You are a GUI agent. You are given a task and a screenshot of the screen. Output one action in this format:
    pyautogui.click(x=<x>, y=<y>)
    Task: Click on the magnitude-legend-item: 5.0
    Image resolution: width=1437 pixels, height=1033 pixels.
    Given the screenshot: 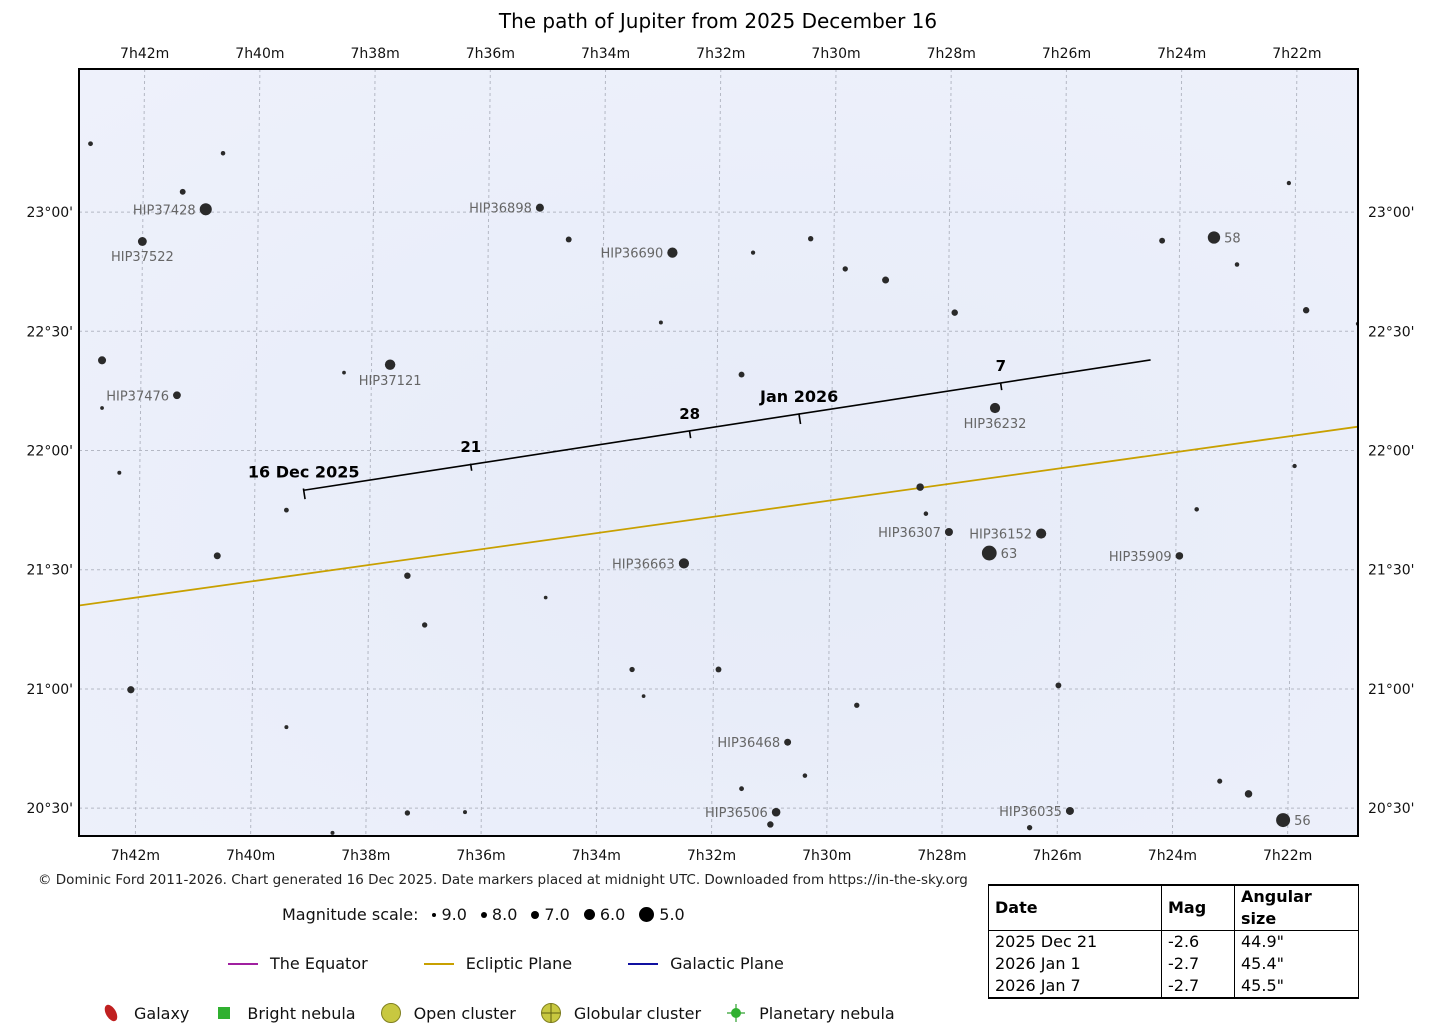 What is the action you would take?
    pyautogui.click(x=662, y=914)
    